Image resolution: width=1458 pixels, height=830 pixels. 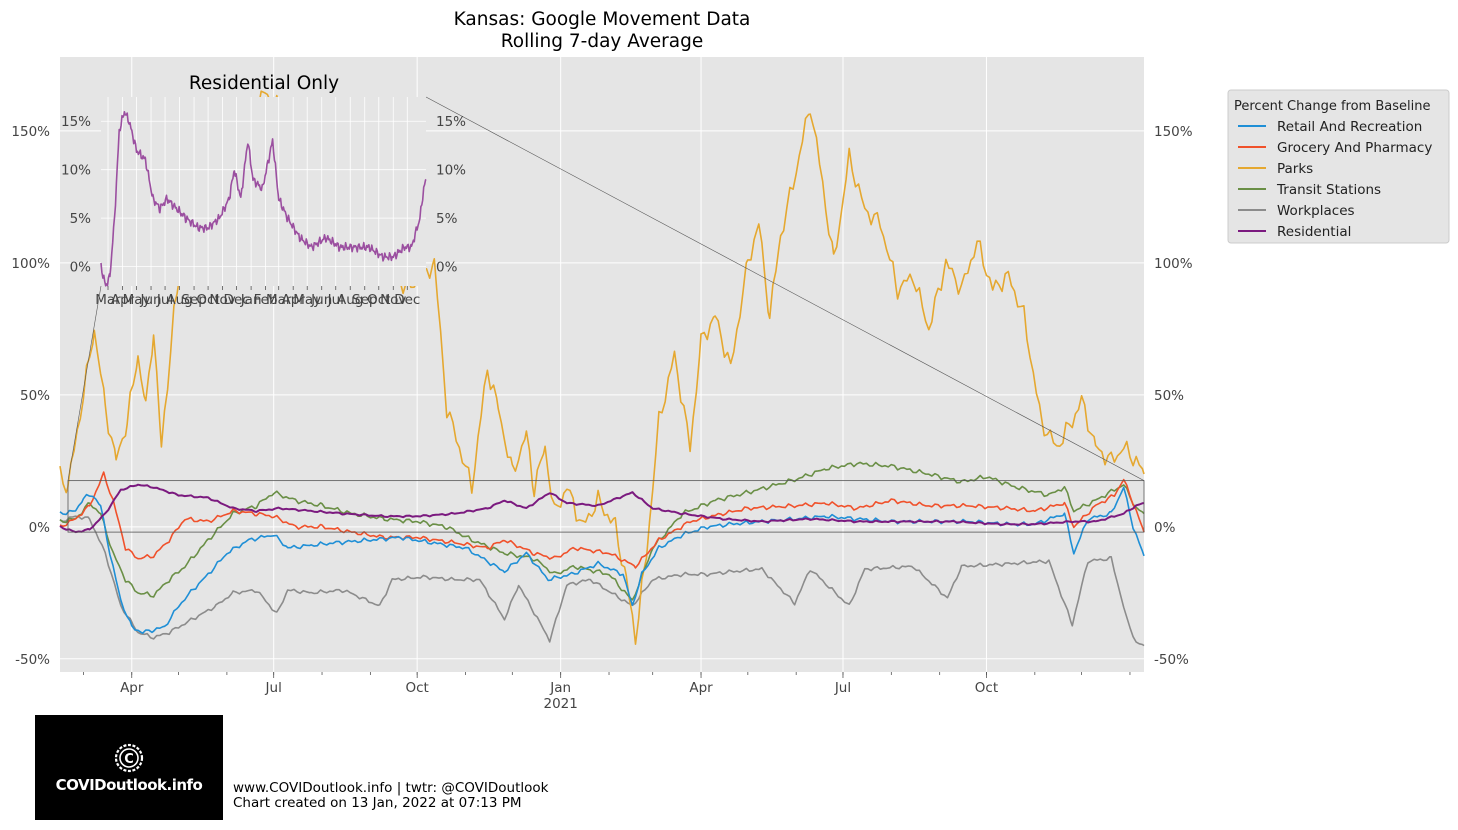 What do you see at coordinates (602, 41) in the screenshot?
I see `chart-subtitle: Rolling 7-day Average` at bounding box center [602, 41].